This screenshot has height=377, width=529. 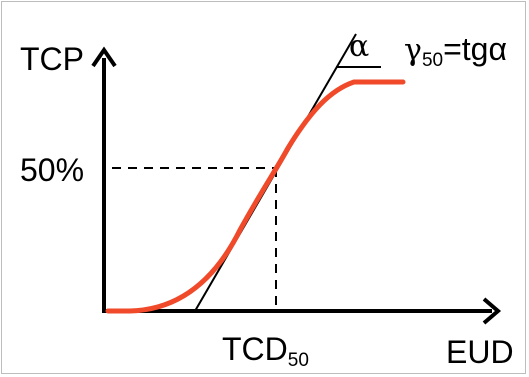 I want to click on formula-gamma-subscript: 50, so click(x=432, y=60).